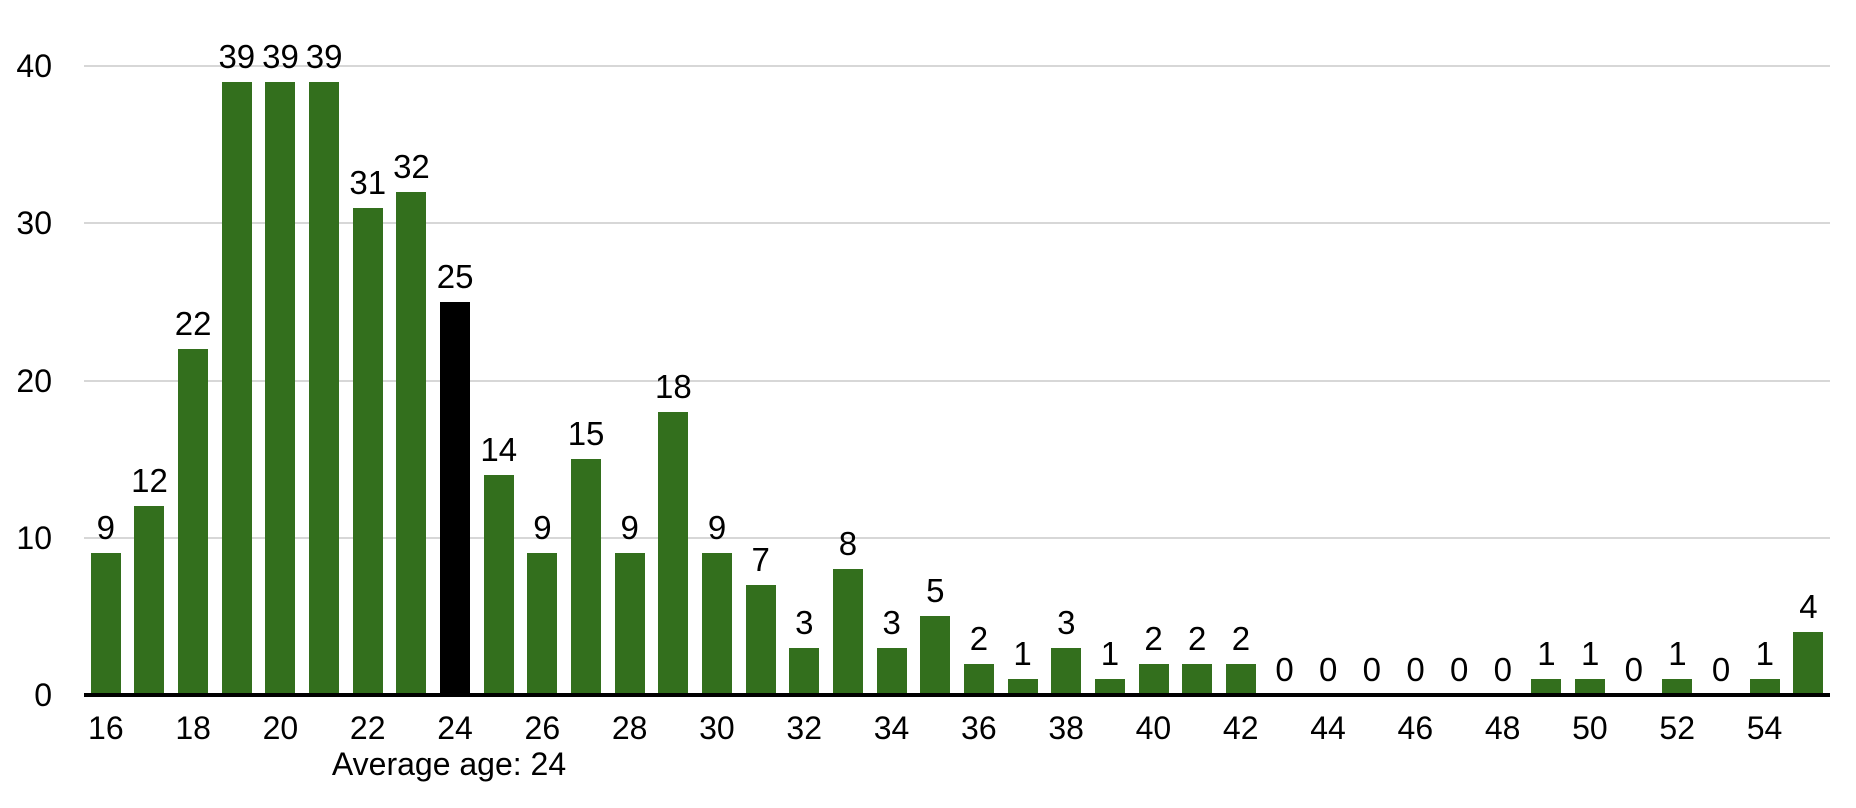  What do you see at coordinates (193, 728) in the screenshot?
I see `x-axis-label-18: 18` at bounding box center [193, 728].